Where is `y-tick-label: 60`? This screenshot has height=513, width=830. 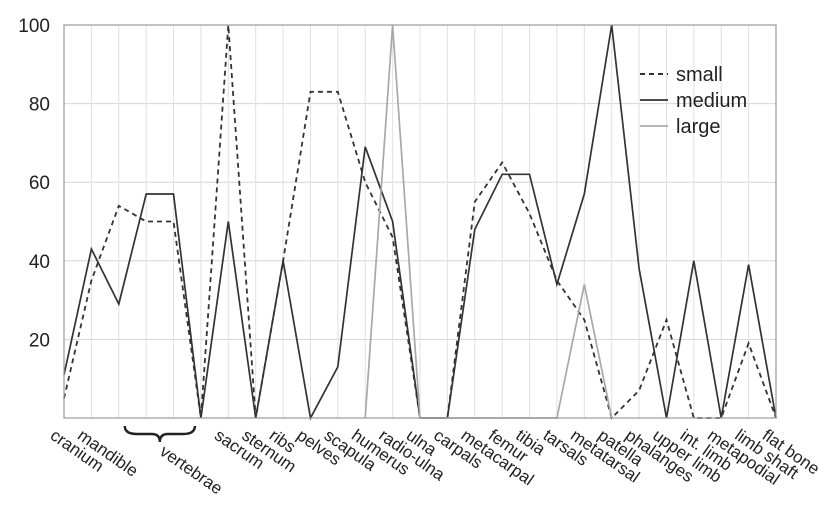 y-tick-label: 60 is located at coordinates (39, 183).